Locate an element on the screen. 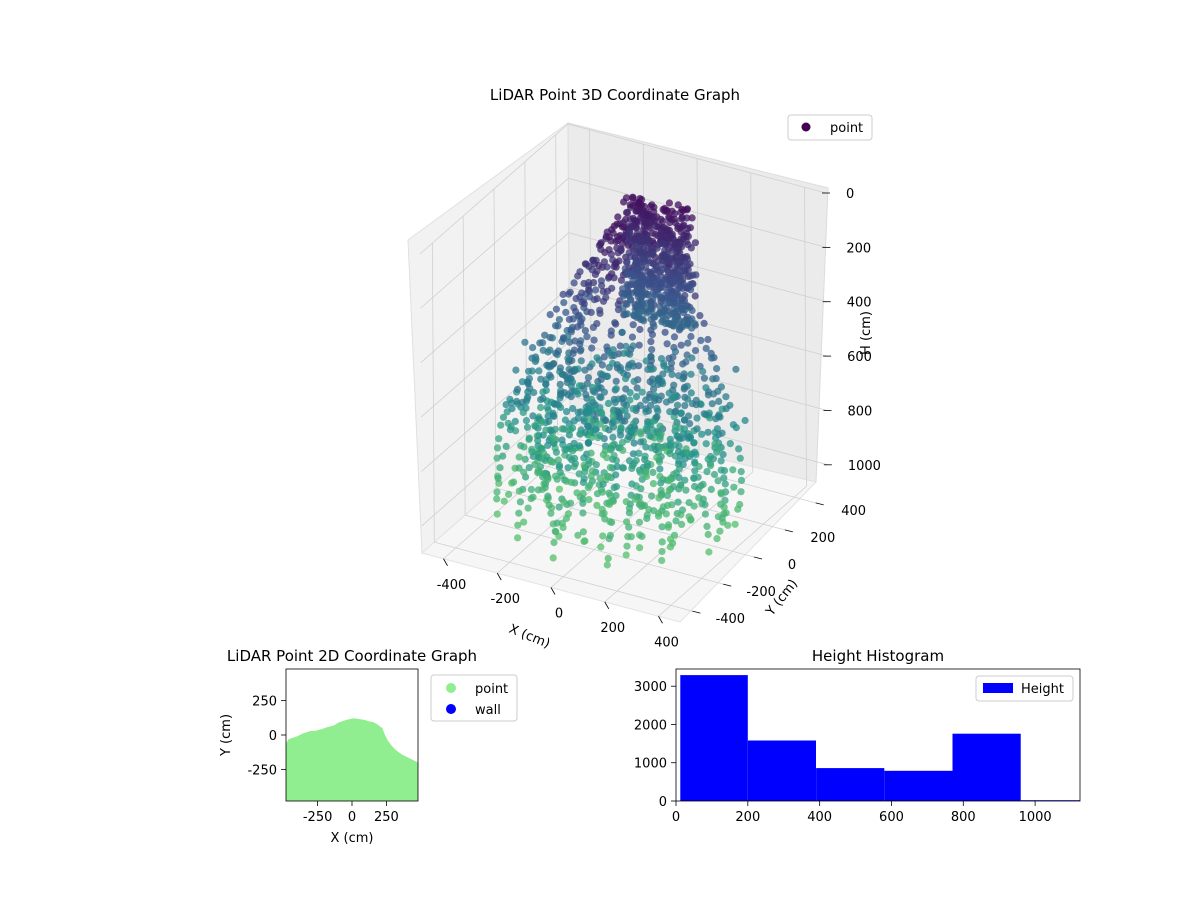 Image resolution: width=1200 pixels, height=900 pixels. scatter2d-title: LiDAR Point 2D Coordinate Graph is located at coordinates (352, 656).